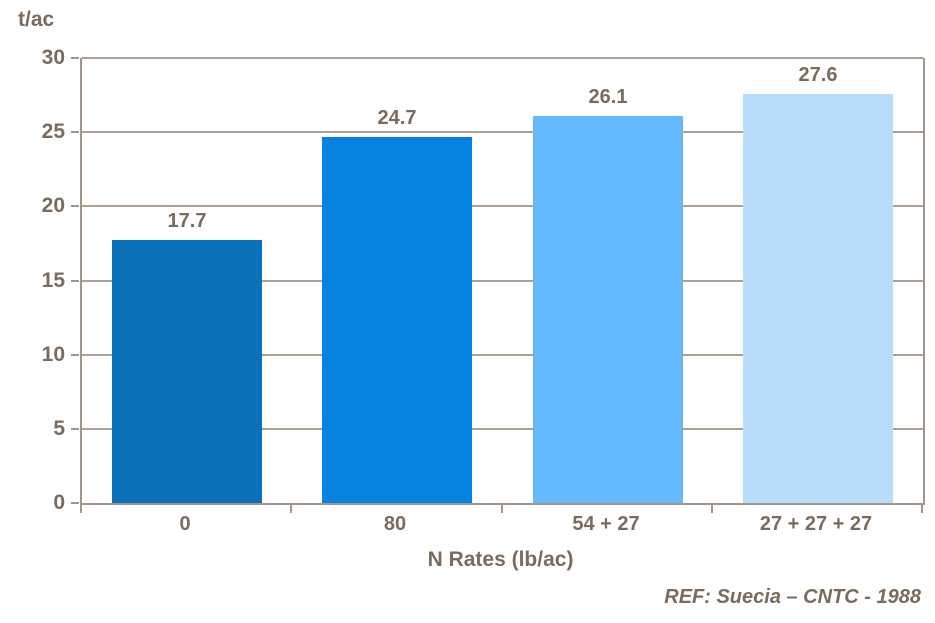 This screenshot has width=935, height=623. What do you see at coordinates (395, 524) in the screenshot?
I see `x-category-label-80: 80` at bounding box center [395, 524].